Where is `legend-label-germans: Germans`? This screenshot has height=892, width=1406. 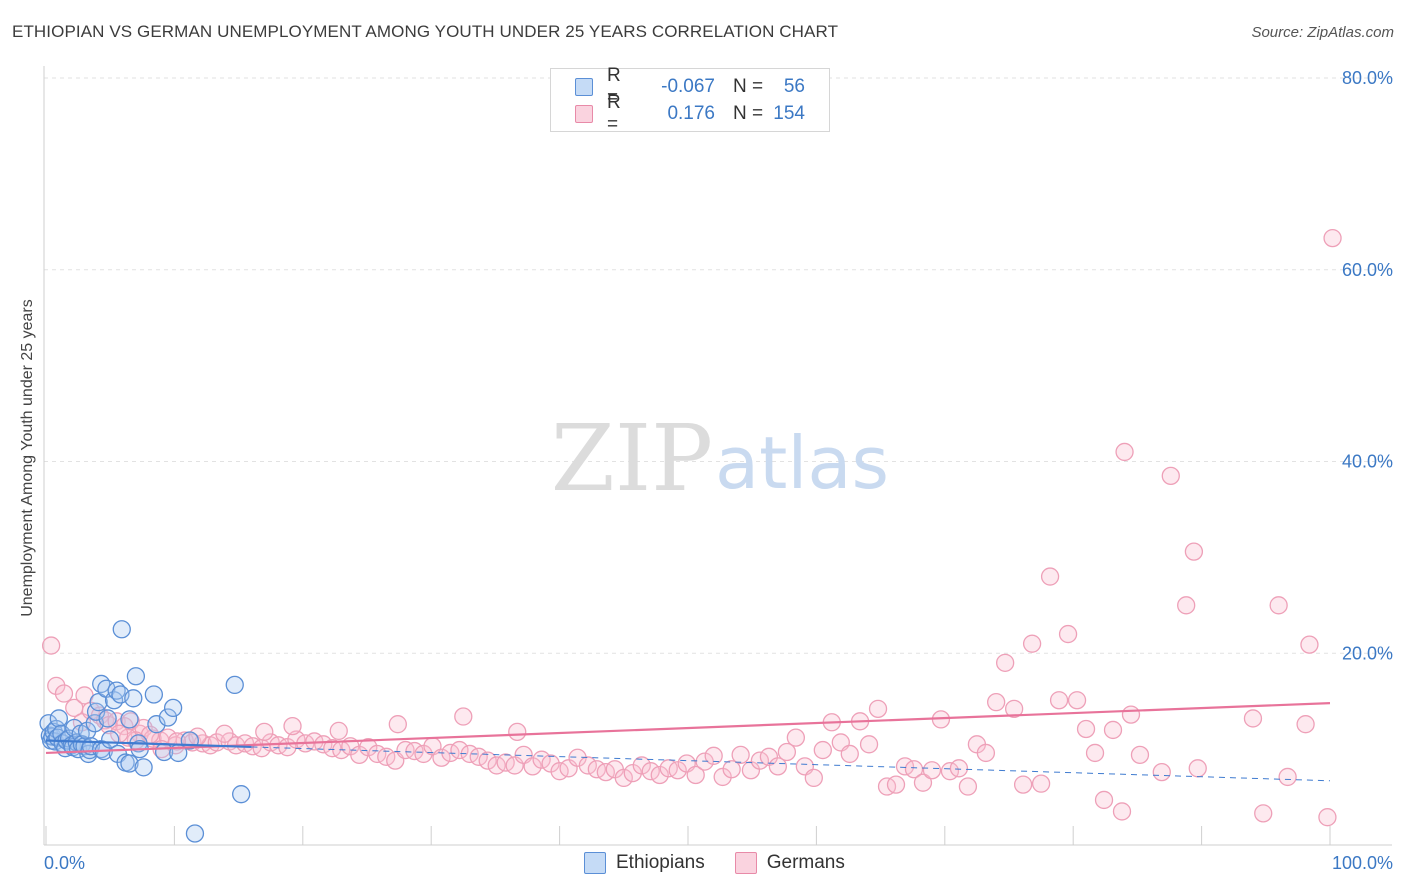
legend-label-germans: Germans is located at coordinates (805, 862).